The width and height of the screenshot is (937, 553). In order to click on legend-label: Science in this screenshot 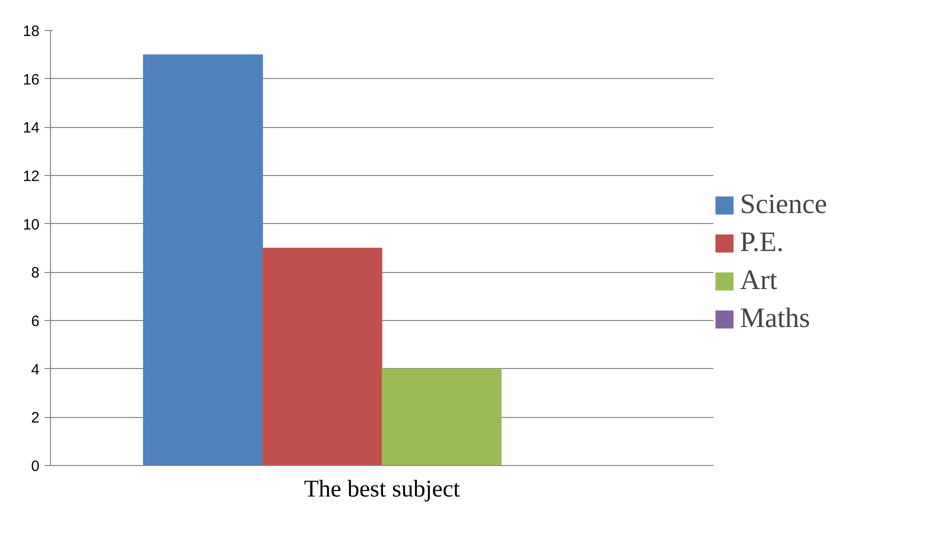, I will do `click(784, 205)`.